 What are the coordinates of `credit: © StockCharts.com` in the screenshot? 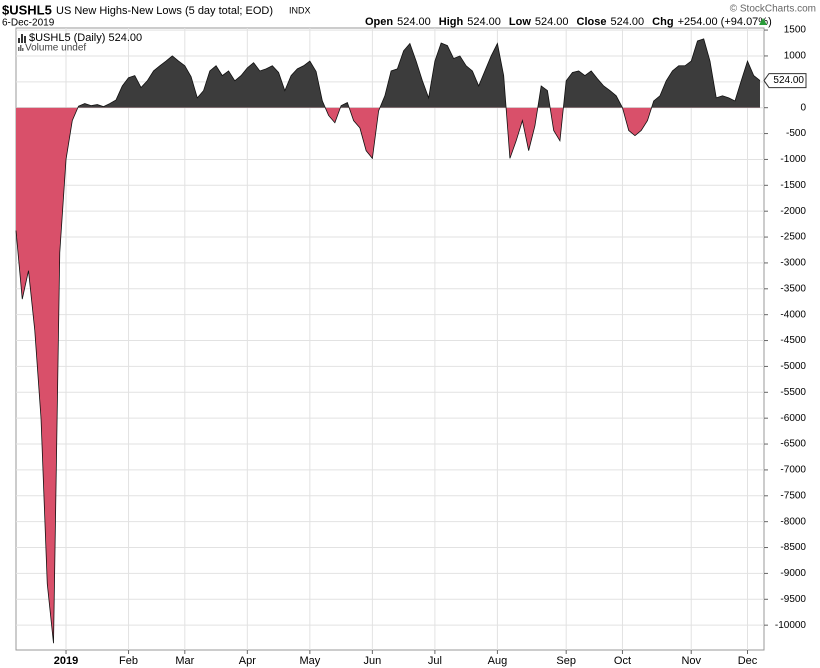 It's located at (773, 9).